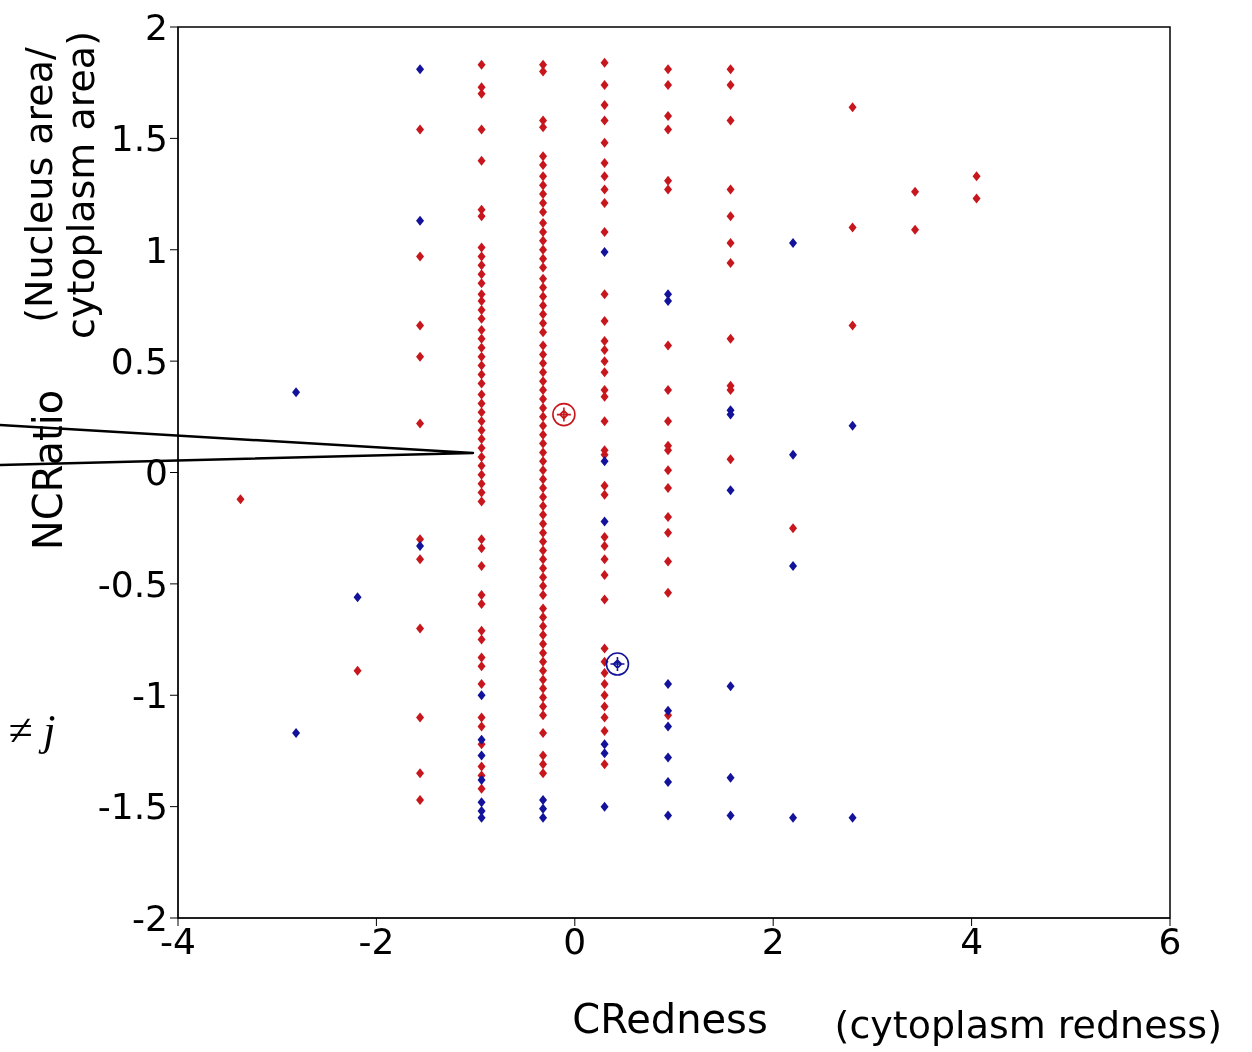 This screenshot has height=1052, width=1252. Describe the element at coordinates (376, 941) in the screenshot. I see `x-tick-label: -2` at that location.